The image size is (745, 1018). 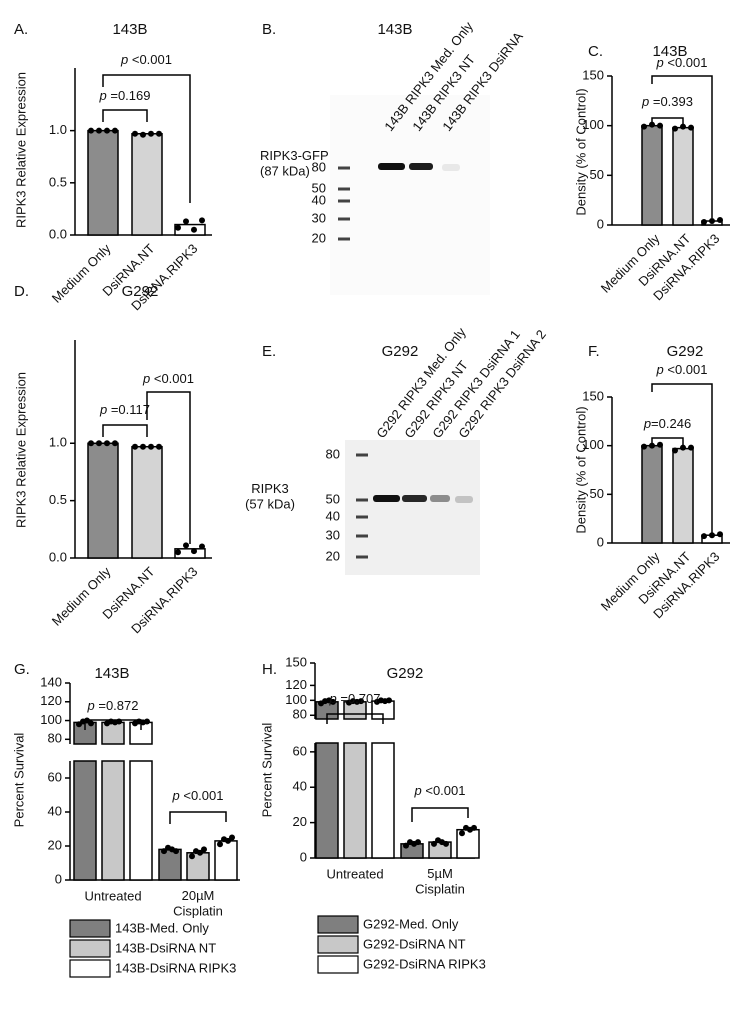 What do you see at coordinates (580, 469) in the screenshot?
I see `y-axis-label: Density (% of Control)` at bounding box center [580, 469].